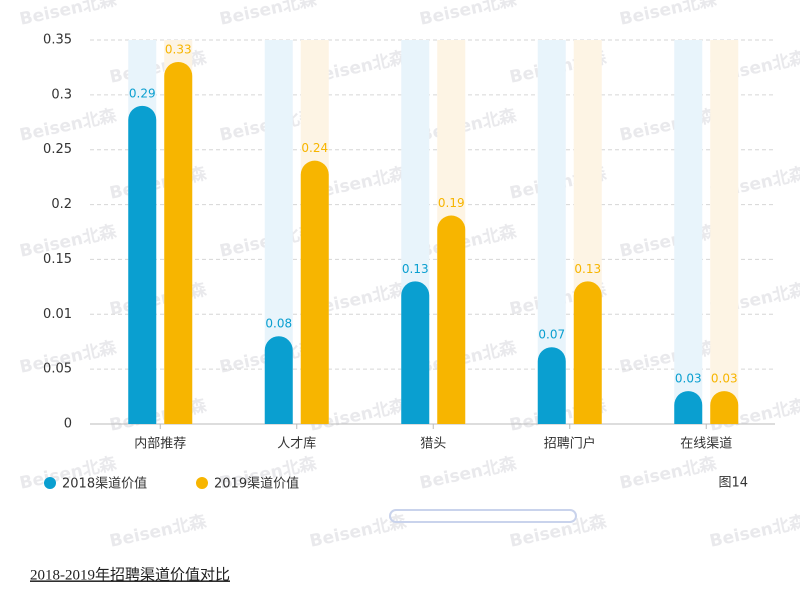  What do you see at coordinates (296, 444) in the screenshot?
I see `x-tick-label: 人才库` at bounding box center [296, 444].